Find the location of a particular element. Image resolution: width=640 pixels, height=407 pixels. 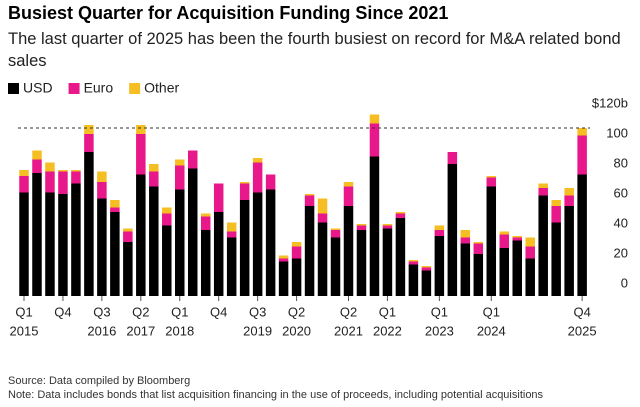

y-tick-label: 0 is located at coordinates (624, 282).